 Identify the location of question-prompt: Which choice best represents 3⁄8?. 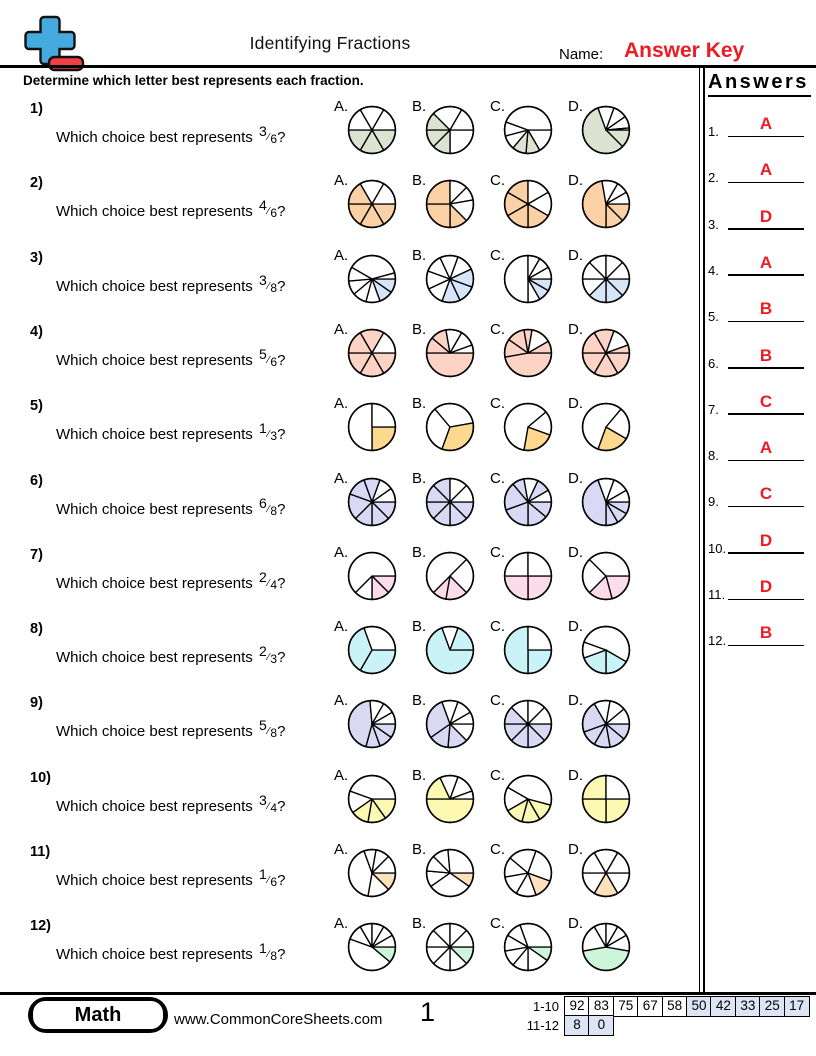
(170, 283).